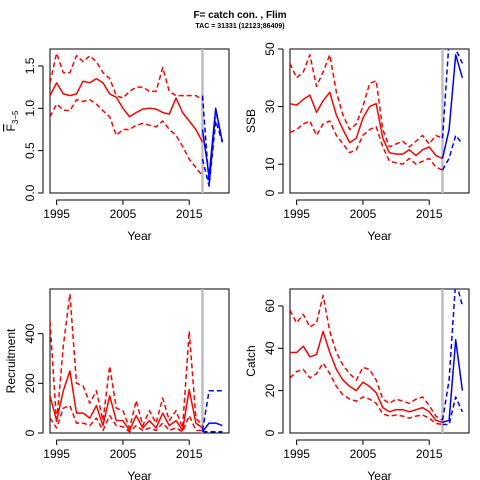 Image resolution: width=480 pixels, height=480 pixels. I want to click on y-axis-label-sub: 3−5, so click(15, 117).